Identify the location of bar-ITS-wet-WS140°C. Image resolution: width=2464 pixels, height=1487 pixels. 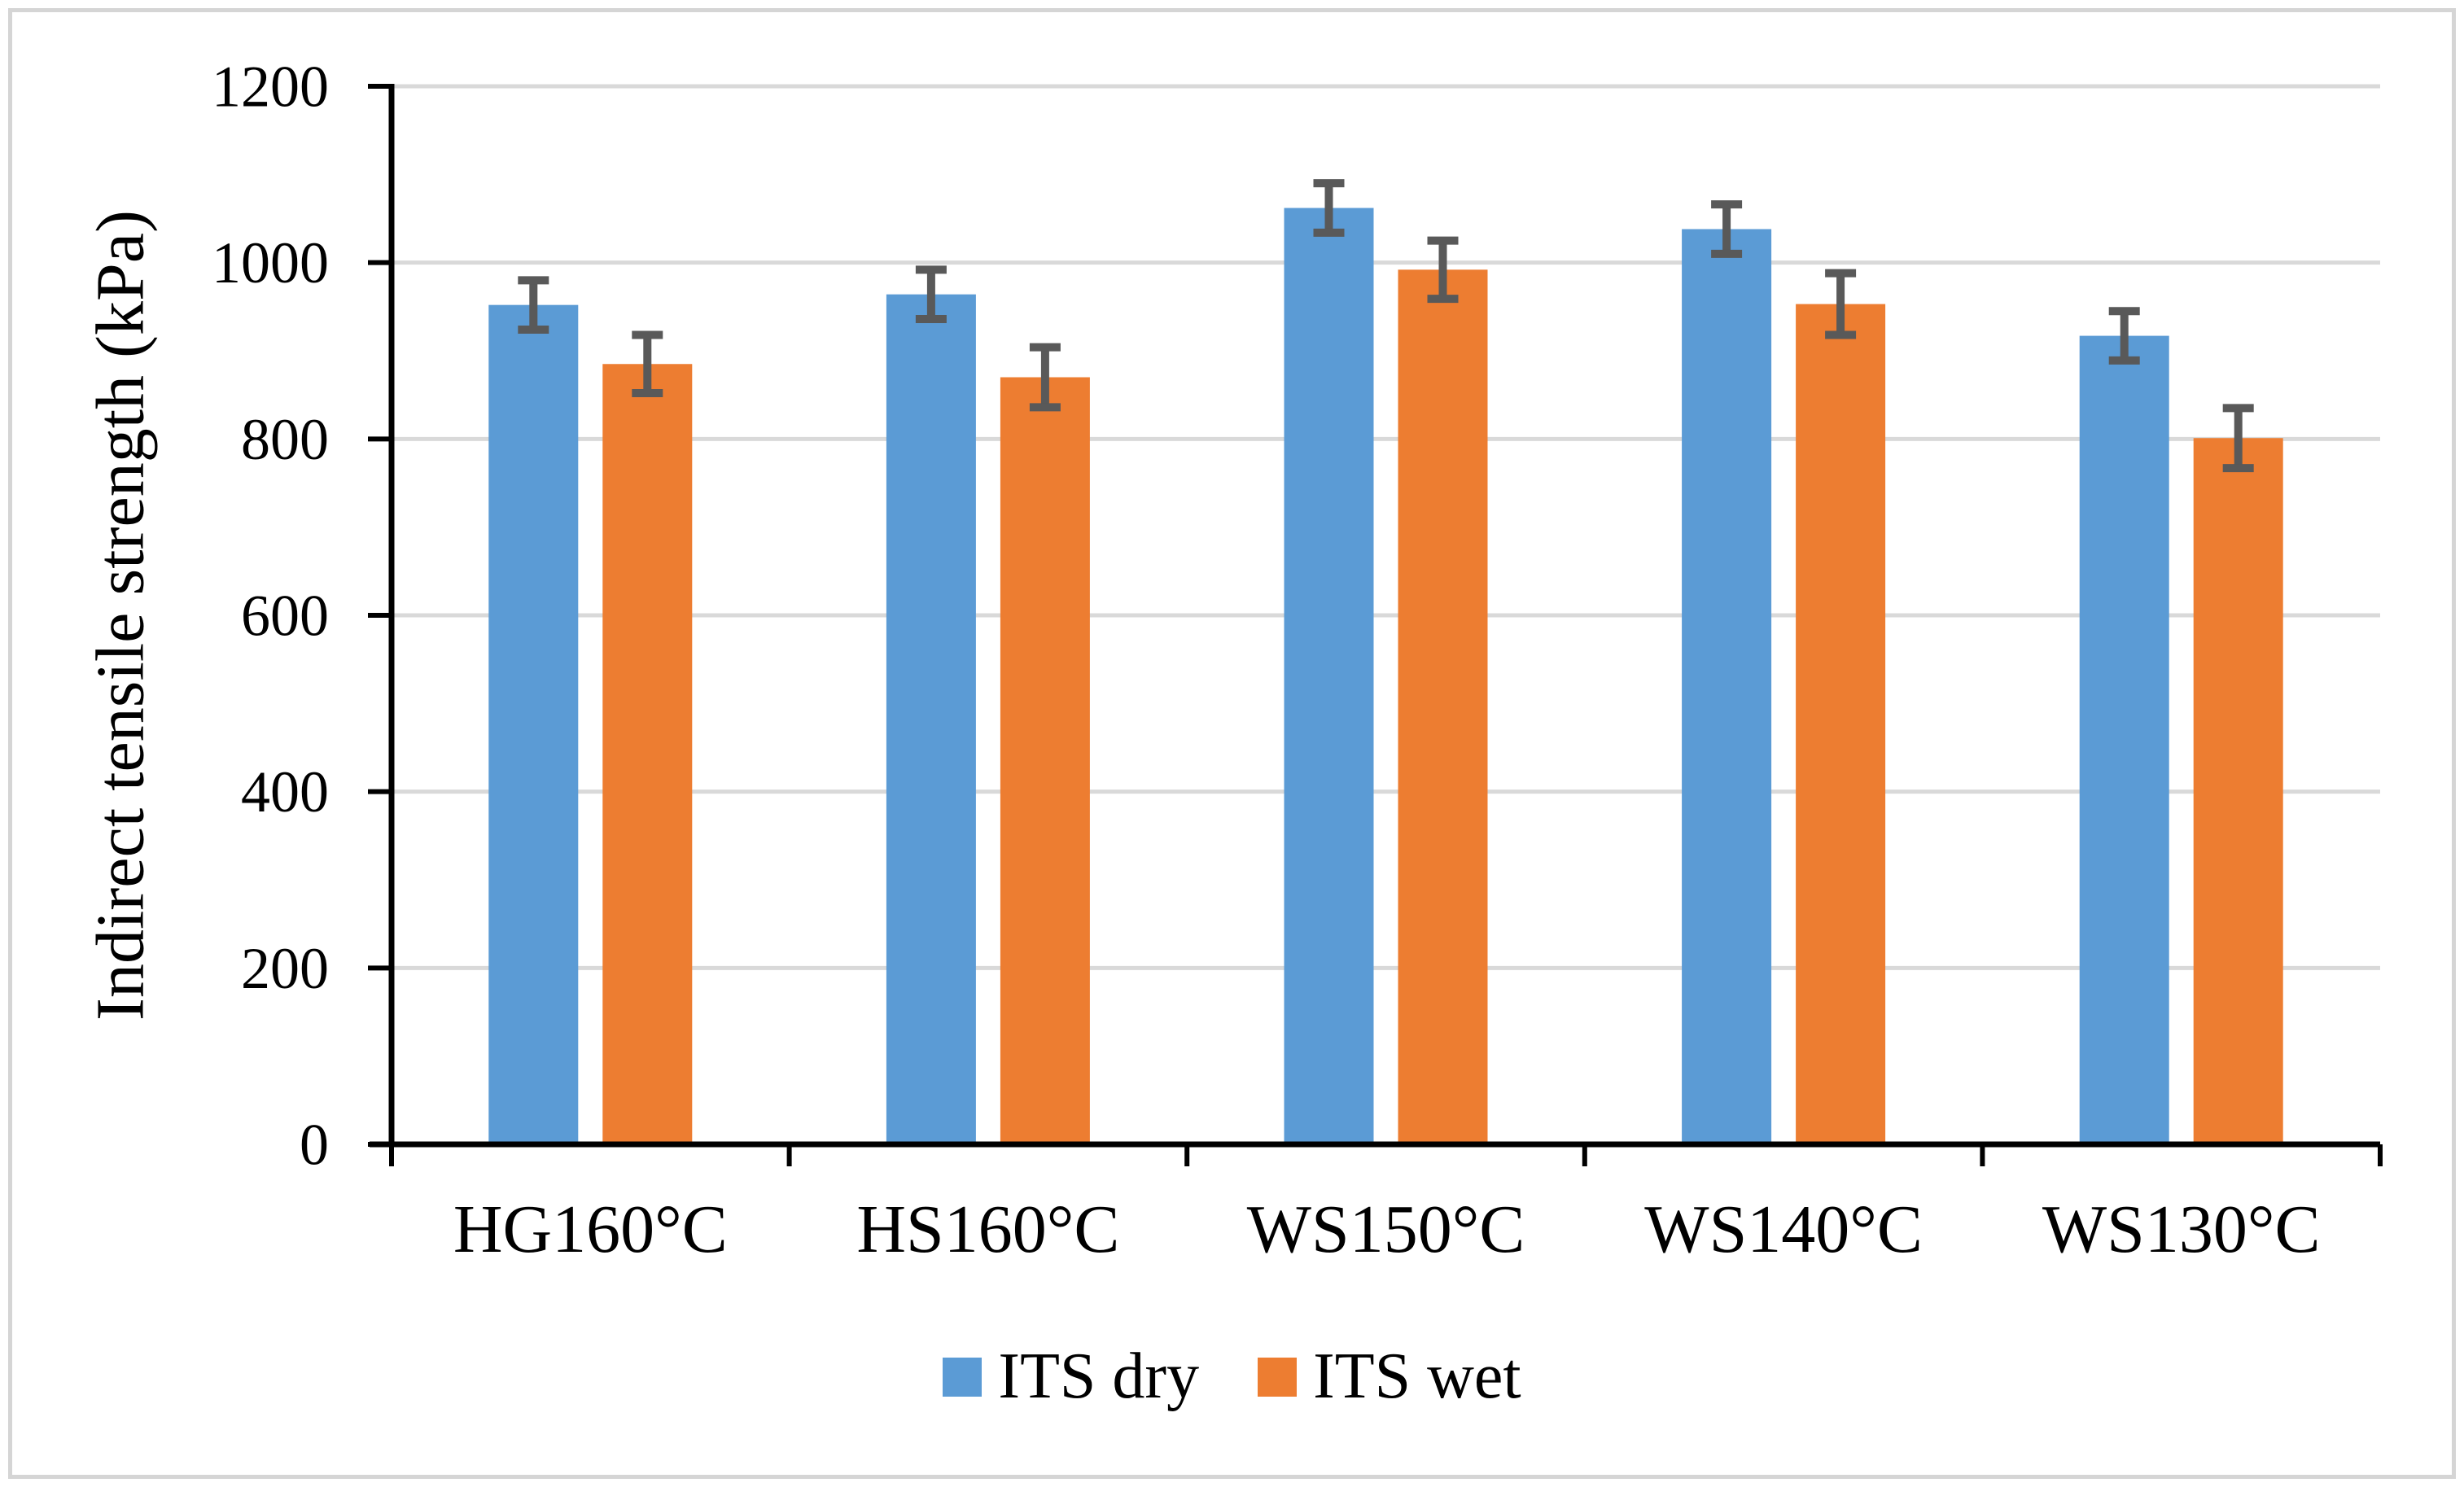
(1841, 724).